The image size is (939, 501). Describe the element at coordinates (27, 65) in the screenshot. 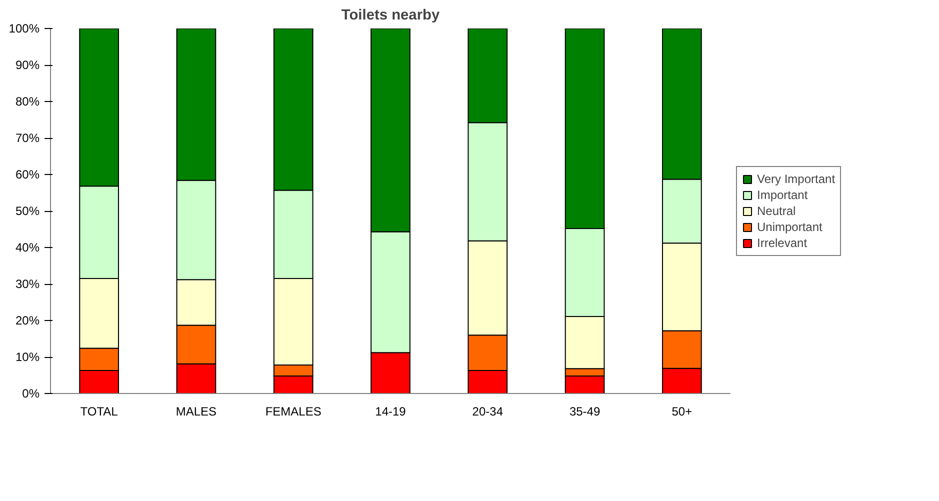

I see `y-tick-label: 90%` at that location.